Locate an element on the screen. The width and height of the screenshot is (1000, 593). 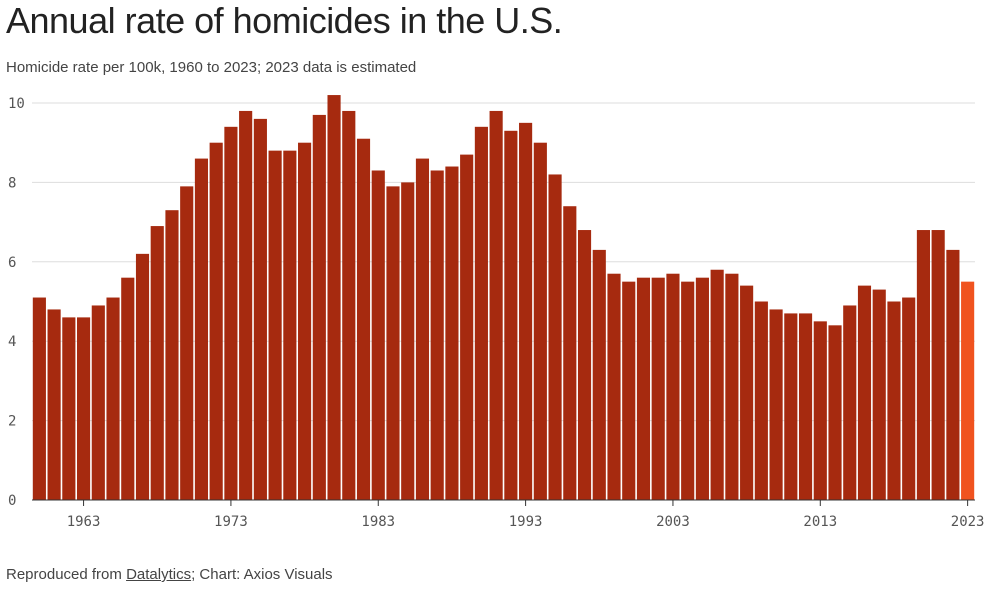
source-link: Datalytics is located at coordinates (159, 574).